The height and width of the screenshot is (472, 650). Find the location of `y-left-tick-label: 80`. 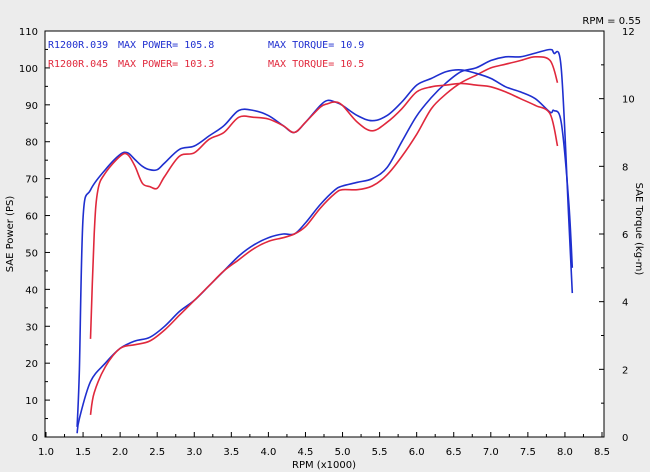

y-left-tick-label: 80 is located at coordinates (31, 143).